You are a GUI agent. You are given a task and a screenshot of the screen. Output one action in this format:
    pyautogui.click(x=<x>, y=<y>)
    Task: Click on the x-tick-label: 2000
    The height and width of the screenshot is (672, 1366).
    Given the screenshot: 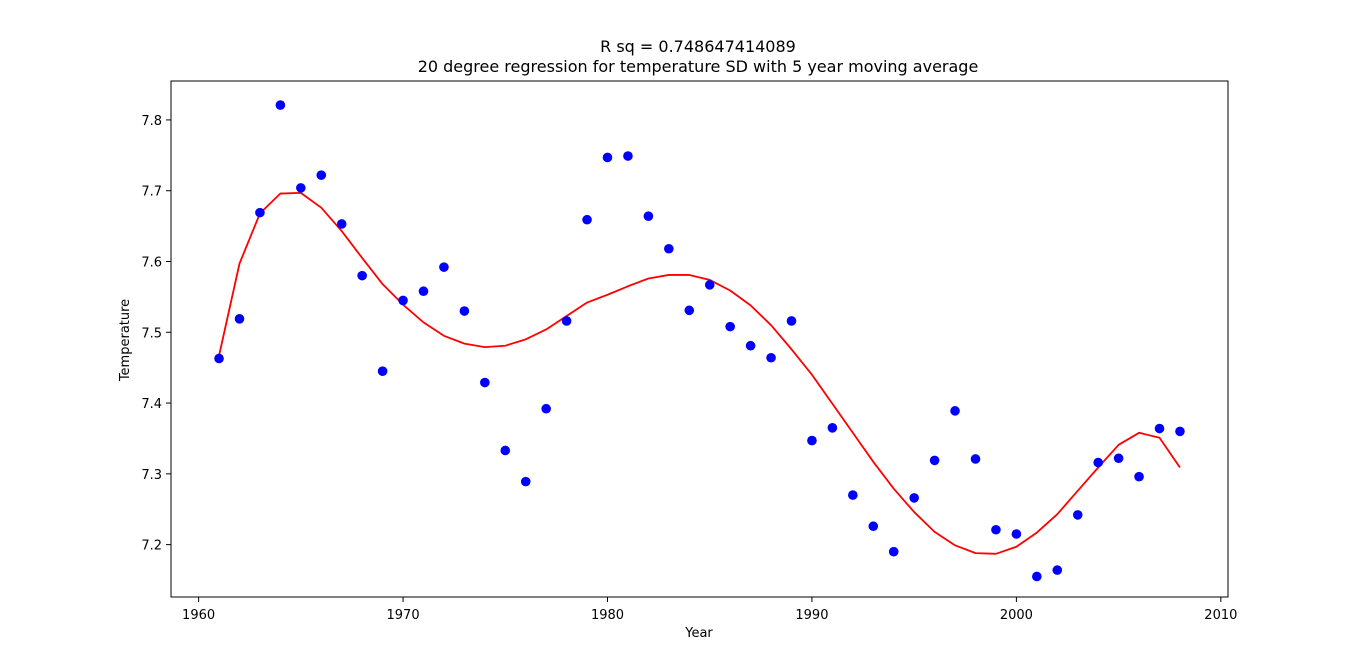 What is the action you would take?
    pyautogui.click(x=1016, y=615)
    